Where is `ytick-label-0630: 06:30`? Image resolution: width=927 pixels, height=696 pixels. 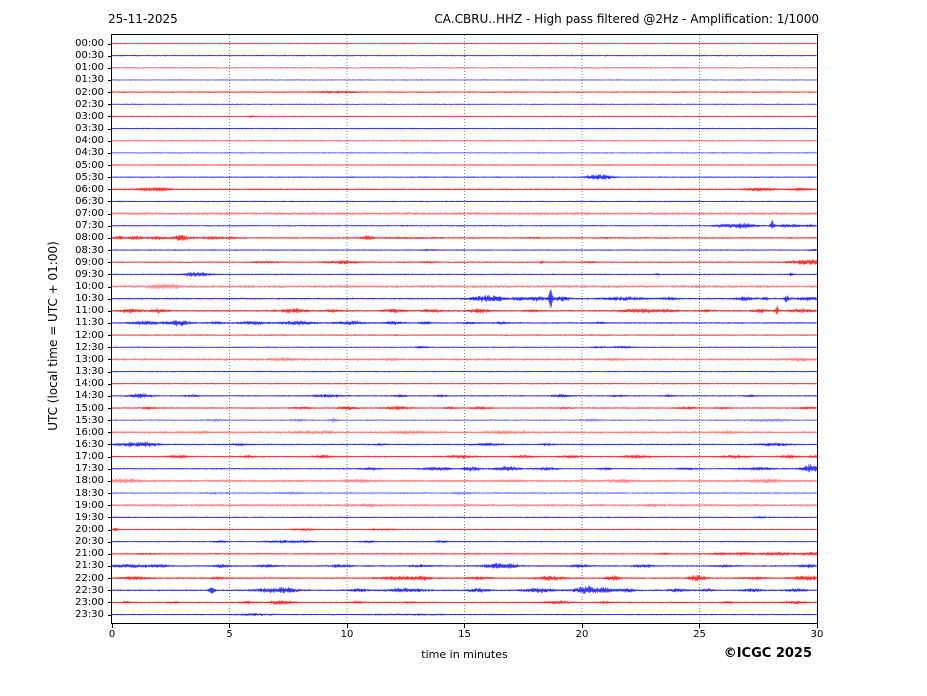
ytick-label-0630: 06:30 is located at coordinates (89, 201).